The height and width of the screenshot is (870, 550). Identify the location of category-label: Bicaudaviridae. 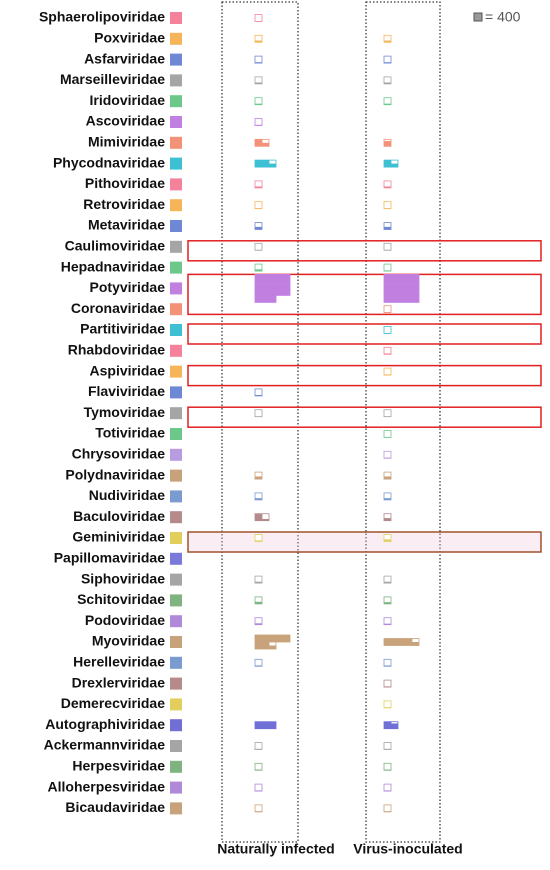
(115, 807).